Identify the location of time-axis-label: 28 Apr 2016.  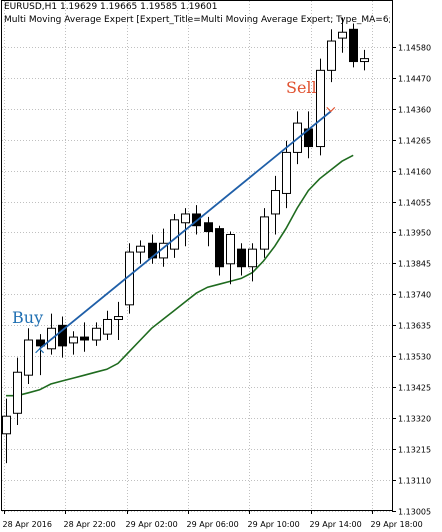
(27, 524).